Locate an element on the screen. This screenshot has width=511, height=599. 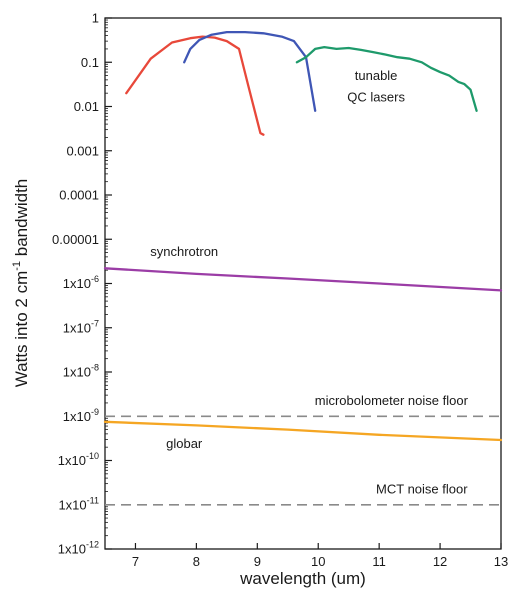
y-tick-label: 1x10⁻⁶ is located at coordinates (81, 282).